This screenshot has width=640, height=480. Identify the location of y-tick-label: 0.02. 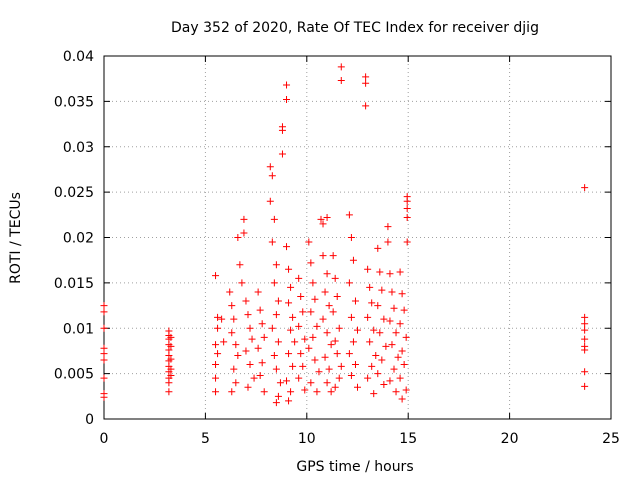
(78, 239).